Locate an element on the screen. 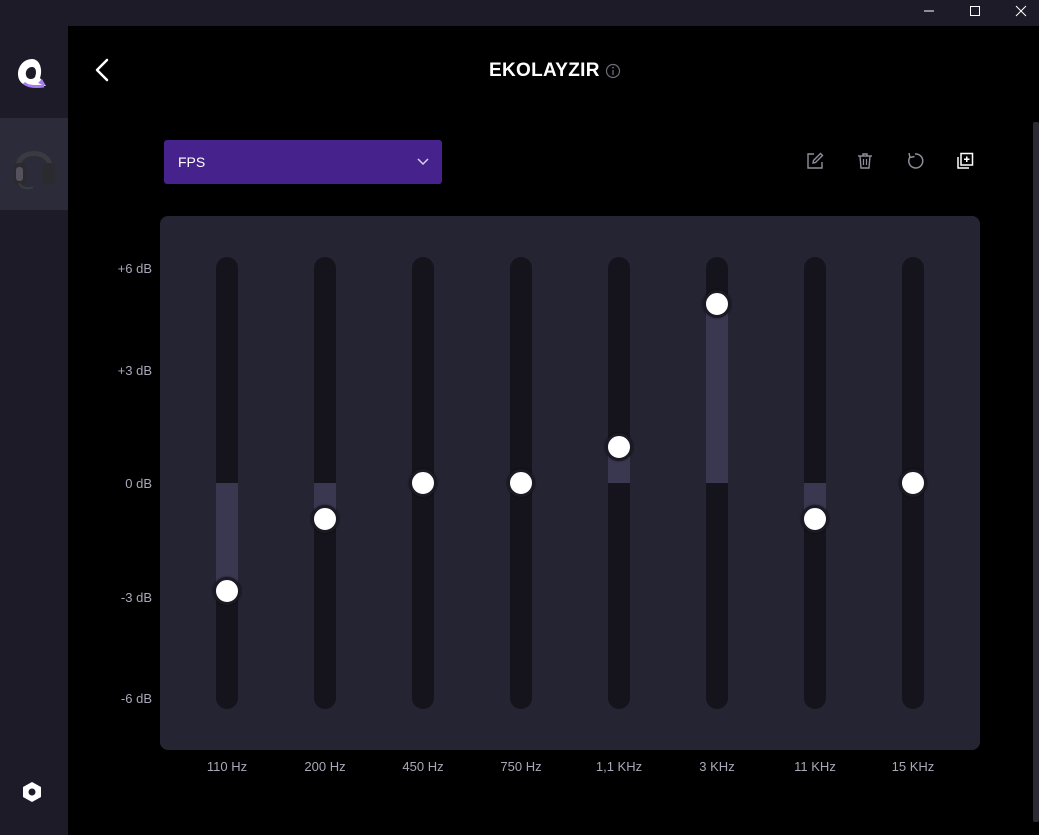 The width and height of the screenshot is (1039, 835). reset-icon is located at coordinates (916, 160).